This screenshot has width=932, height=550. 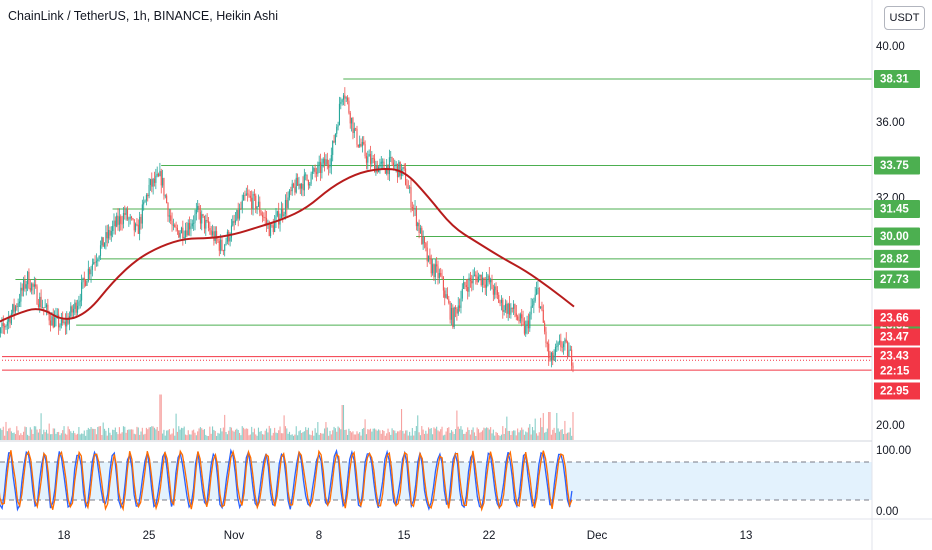 What do you see at coordinates (64, 536) in the screenshot?
I see `time-tick-label: 18` at bounding box center [64, 536].